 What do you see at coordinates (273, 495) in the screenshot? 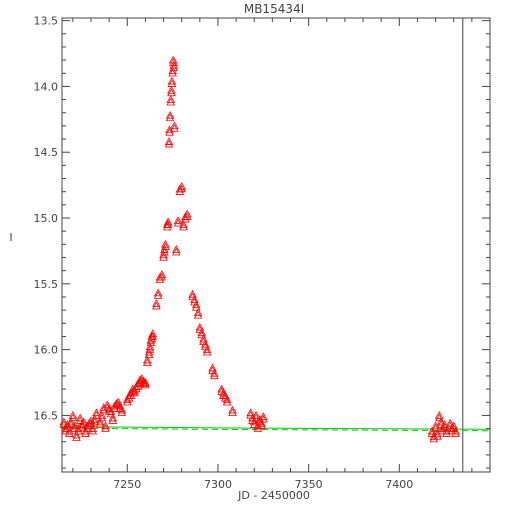
I see `x-axis-label: JD - 2450000` at bounding box center [273, 495].